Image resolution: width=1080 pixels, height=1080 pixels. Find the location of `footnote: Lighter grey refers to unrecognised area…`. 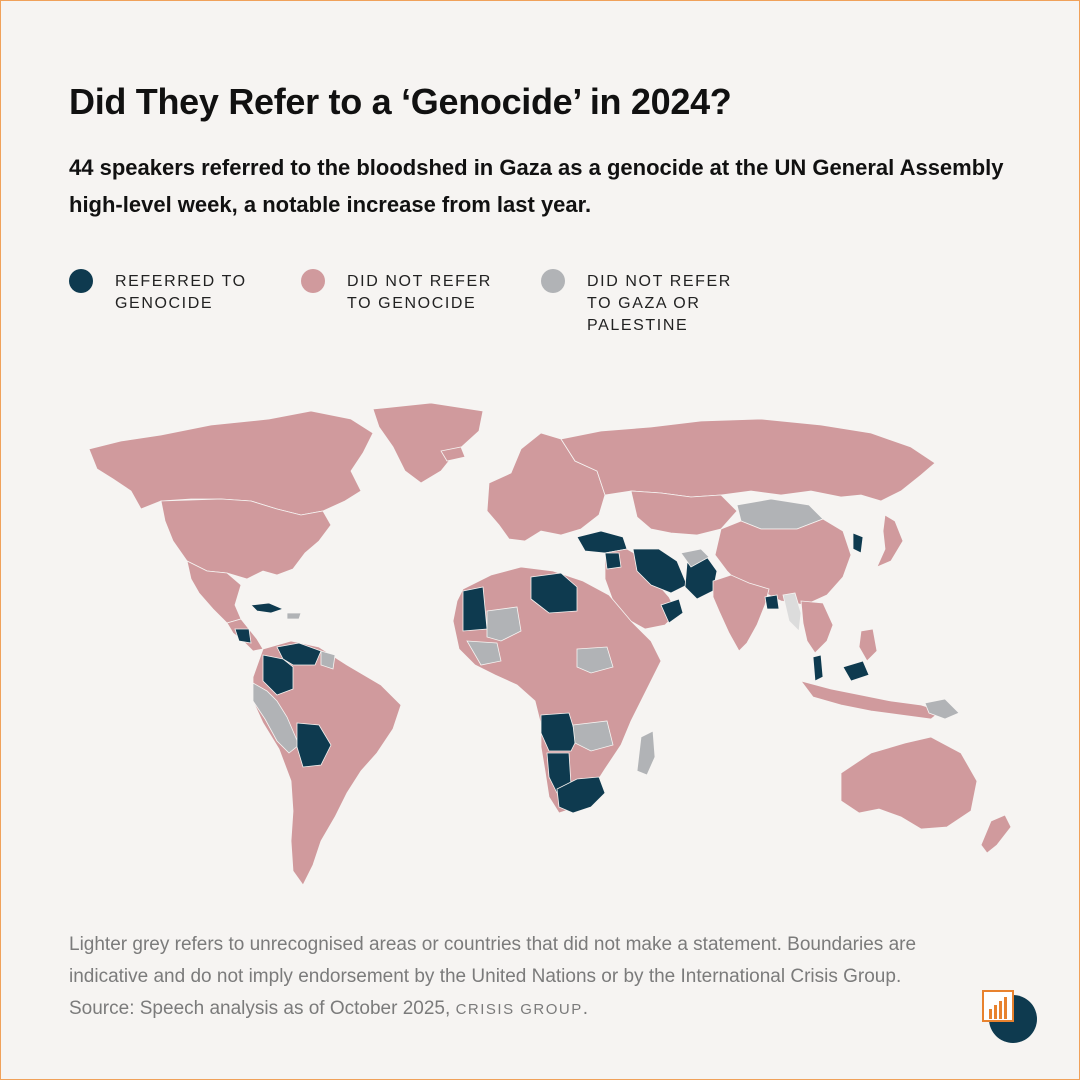

footnote: Lighter grey refers to unrecognised area… is located at coordinates (519, 977).